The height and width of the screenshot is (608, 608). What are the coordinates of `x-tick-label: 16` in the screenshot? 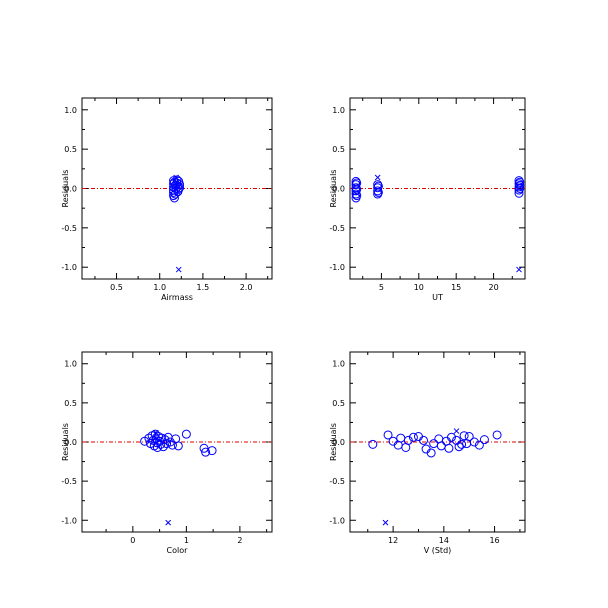 It's located at (494, 540).